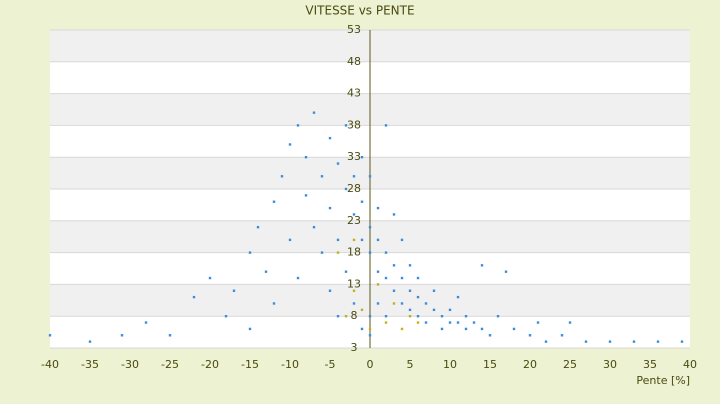 The width and height of the screenshot is (720, 404). What do you see at coordinates (410, 364) in the screenshot?
I see `x-tick-label: 5` at bounding box center [410, 364].